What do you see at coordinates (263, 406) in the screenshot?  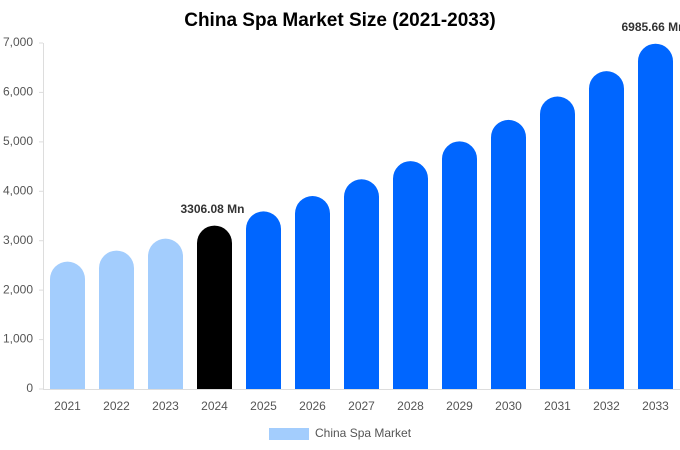 I see `x-tick-label: 2025` at bounding box center [263, 406].